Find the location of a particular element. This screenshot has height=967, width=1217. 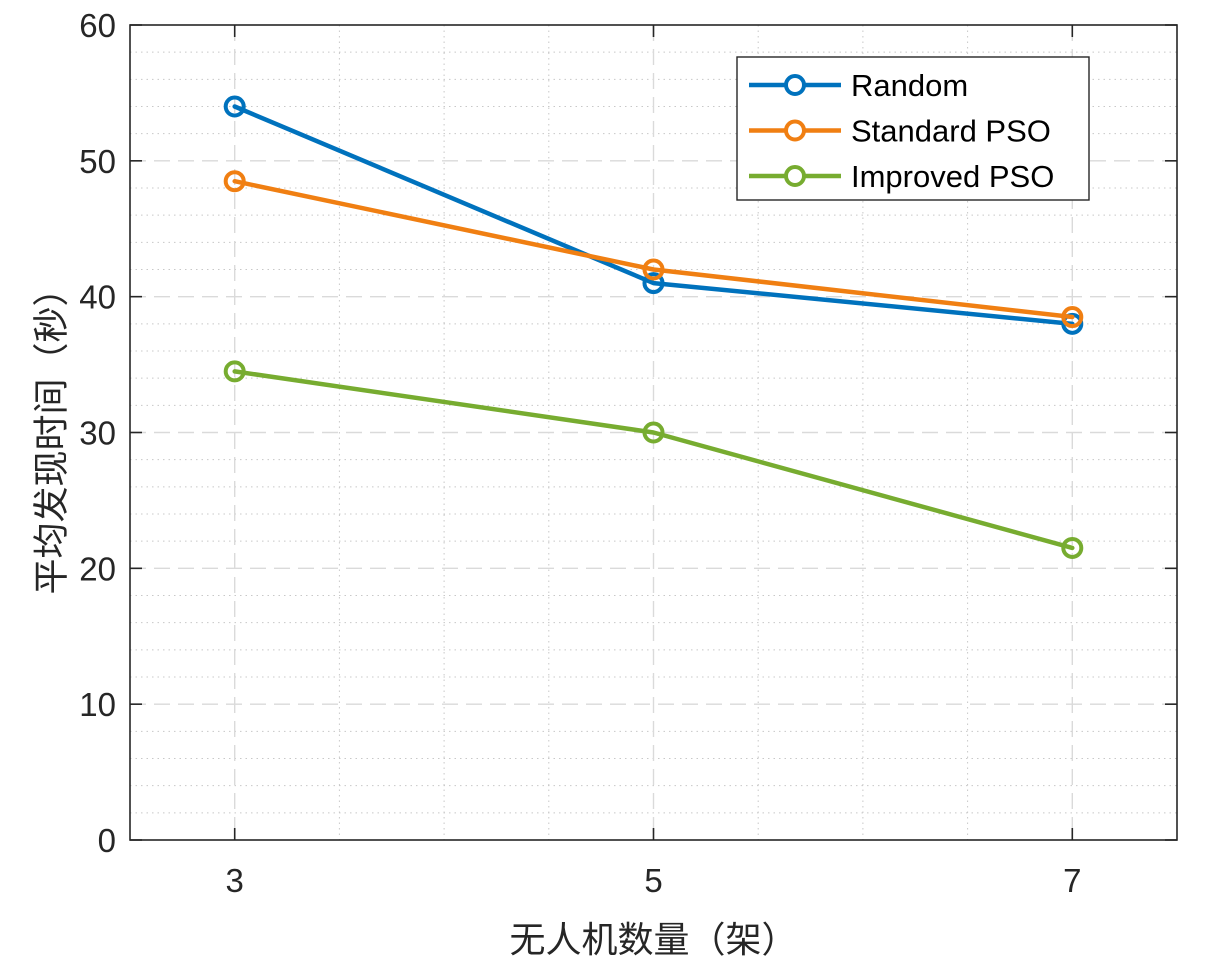

series-standard-pso is located at coordinates (653, 249).